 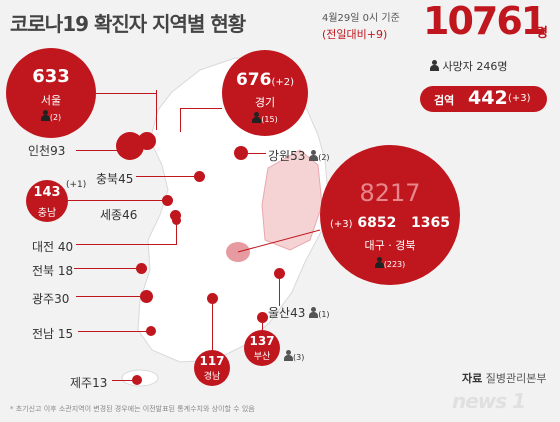 I want to click on deaths-text: 사망자 246명, so click(x=468, y=66).